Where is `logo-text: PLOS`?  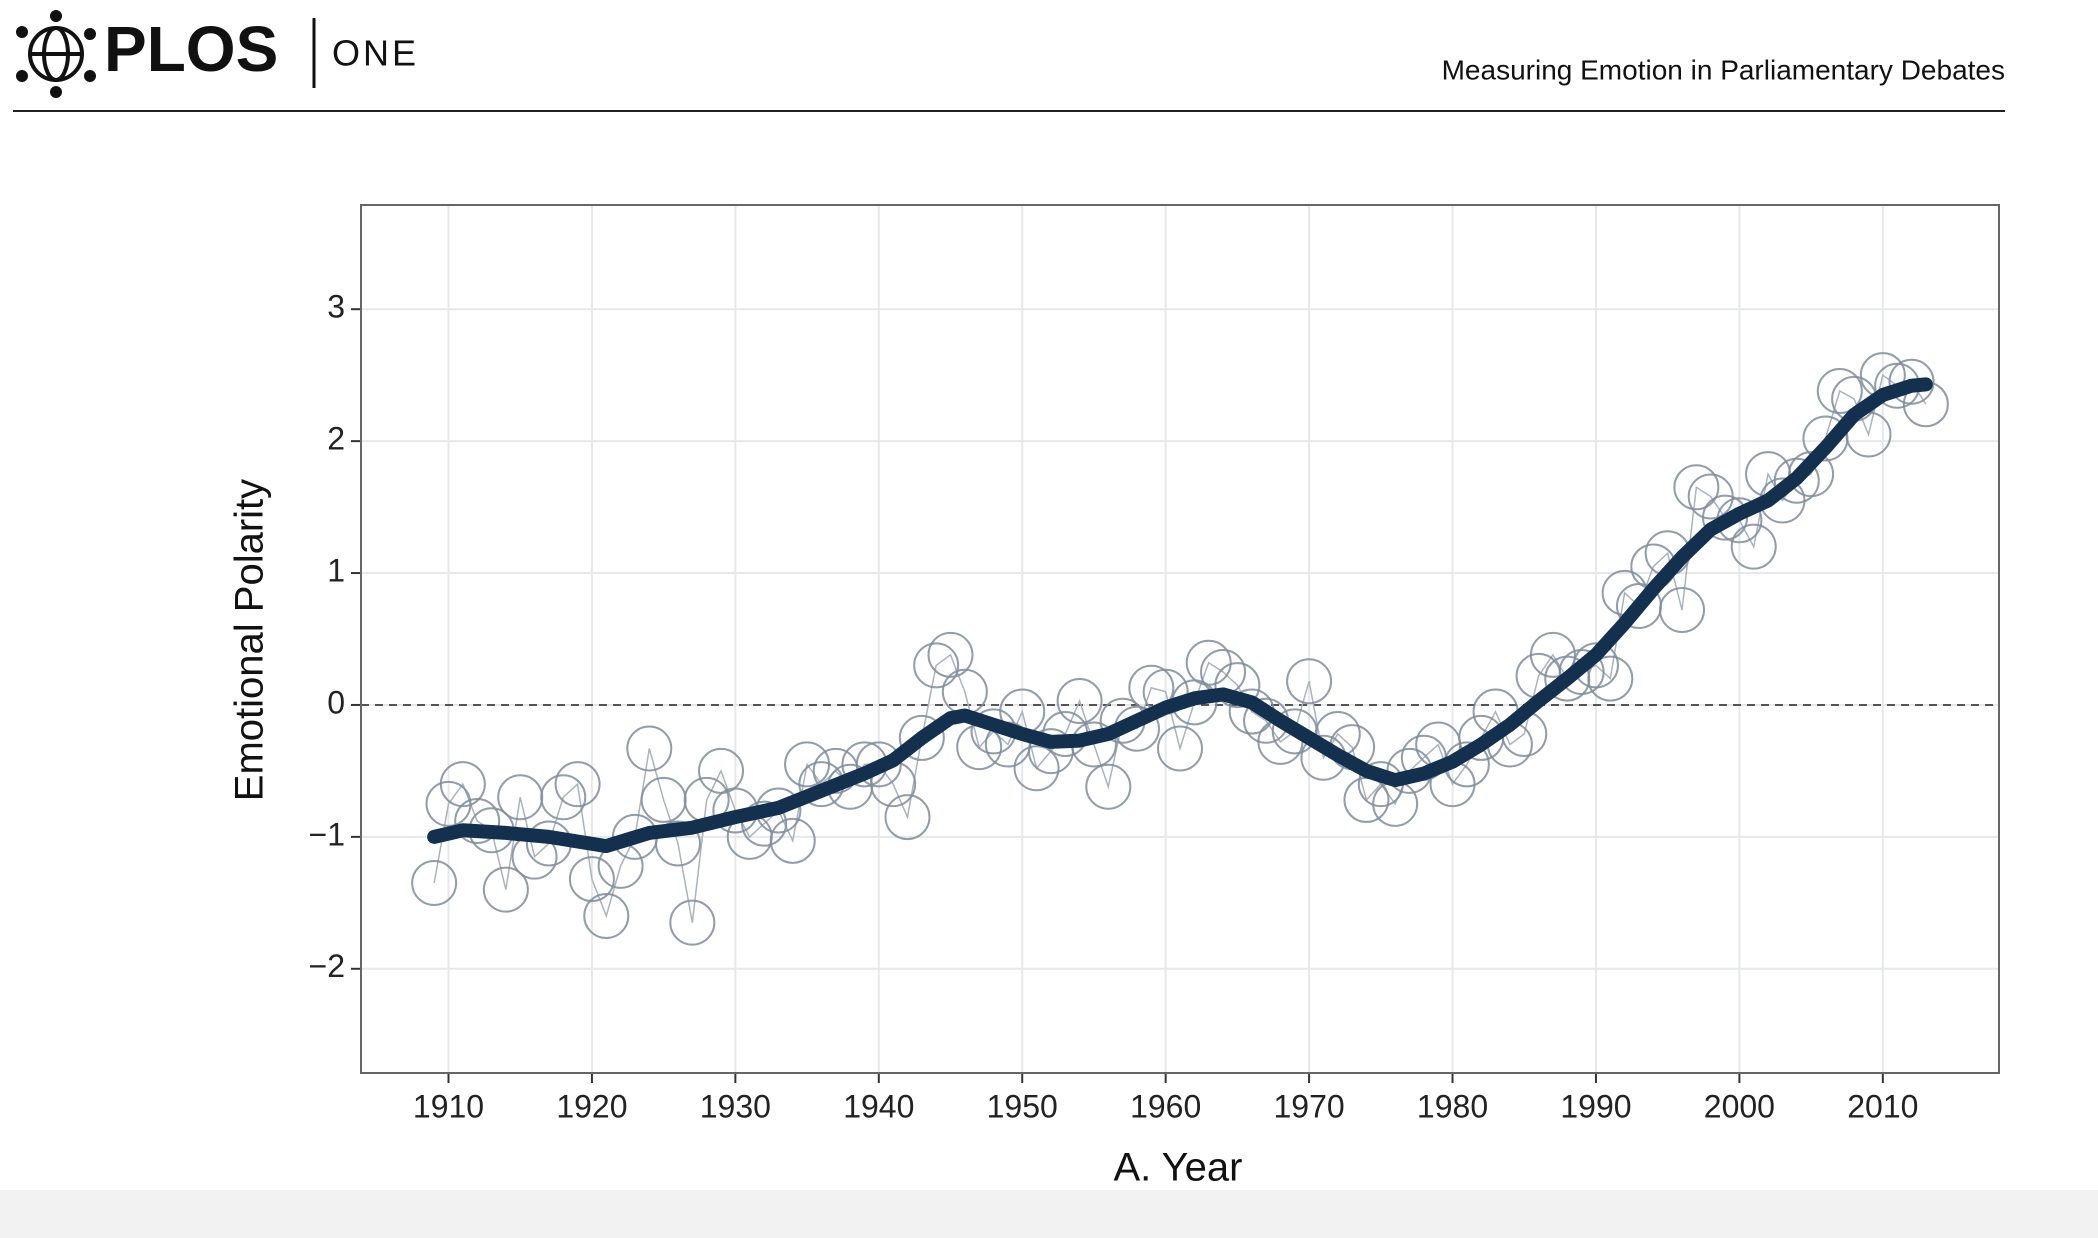
logo-text: PLOS is located at coordinates (191, 49).